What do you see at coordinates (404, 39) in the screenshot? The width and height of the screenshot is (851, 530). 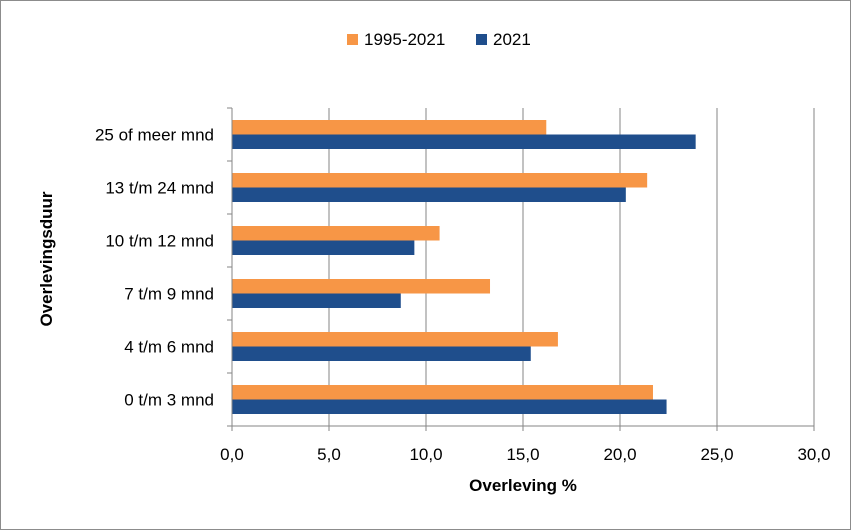 I see `legend-label: 1995-2021` at bounding box center [404, 39].